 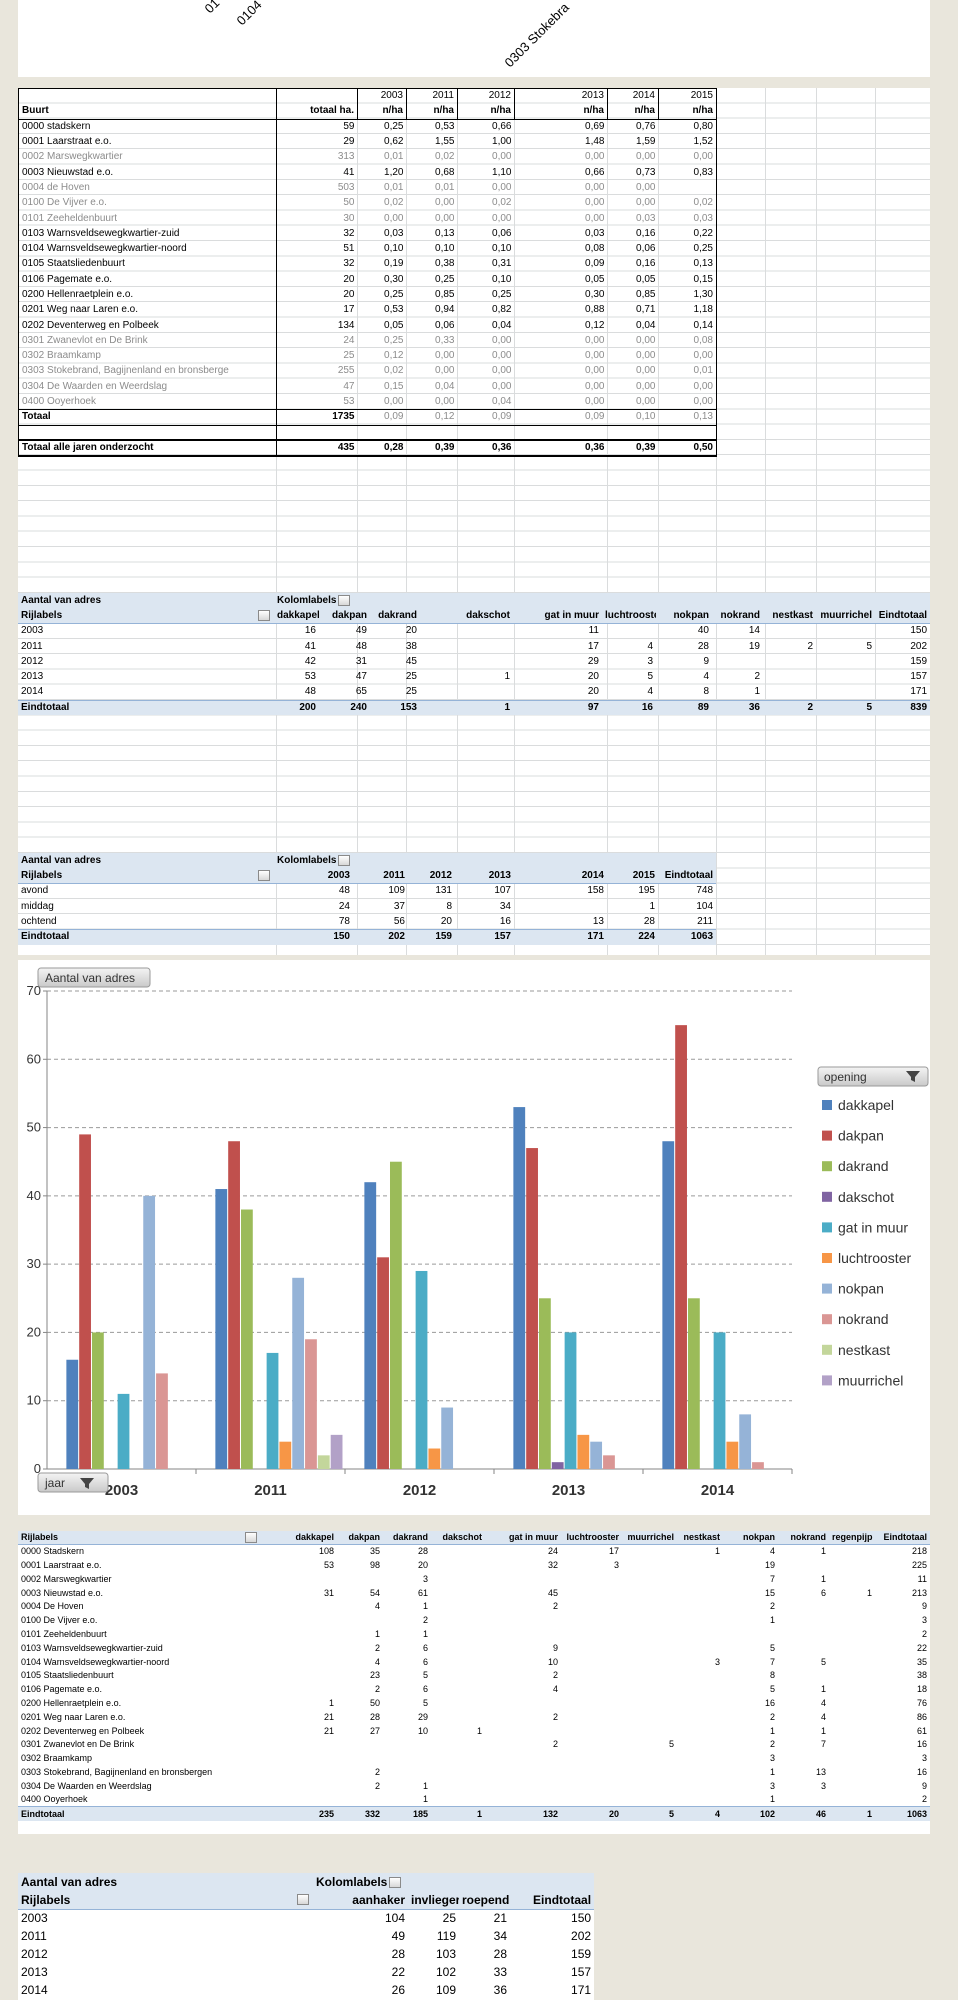 What do you see at coordinates (422, 1592) in the screenshot?
I see `cell: 61` at bounding box center [422, 1592].